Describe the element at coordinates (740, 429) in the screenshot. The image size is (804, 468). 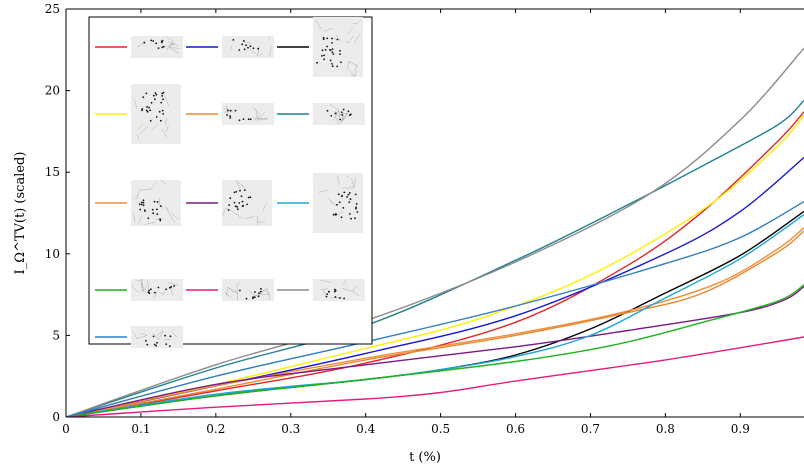
I see `x-tick-label: 0.9` at that location.